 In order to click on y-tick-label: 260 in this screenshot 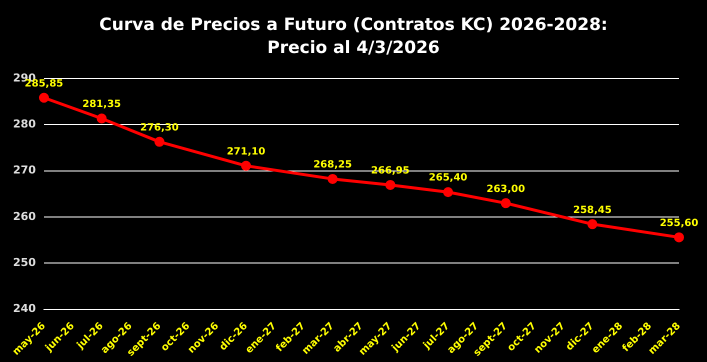, I will do `click(24, 216)`.